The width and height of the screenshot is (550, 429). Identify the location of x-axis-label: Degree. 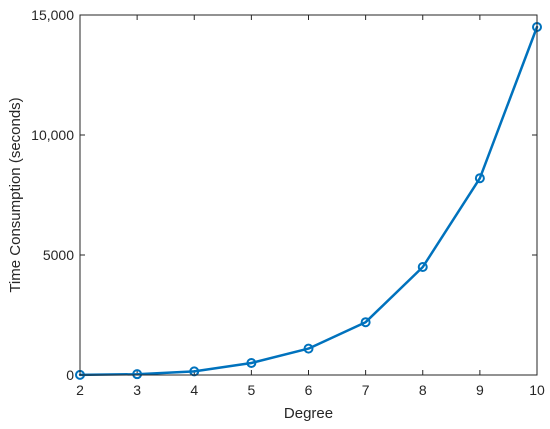
(308, 413).